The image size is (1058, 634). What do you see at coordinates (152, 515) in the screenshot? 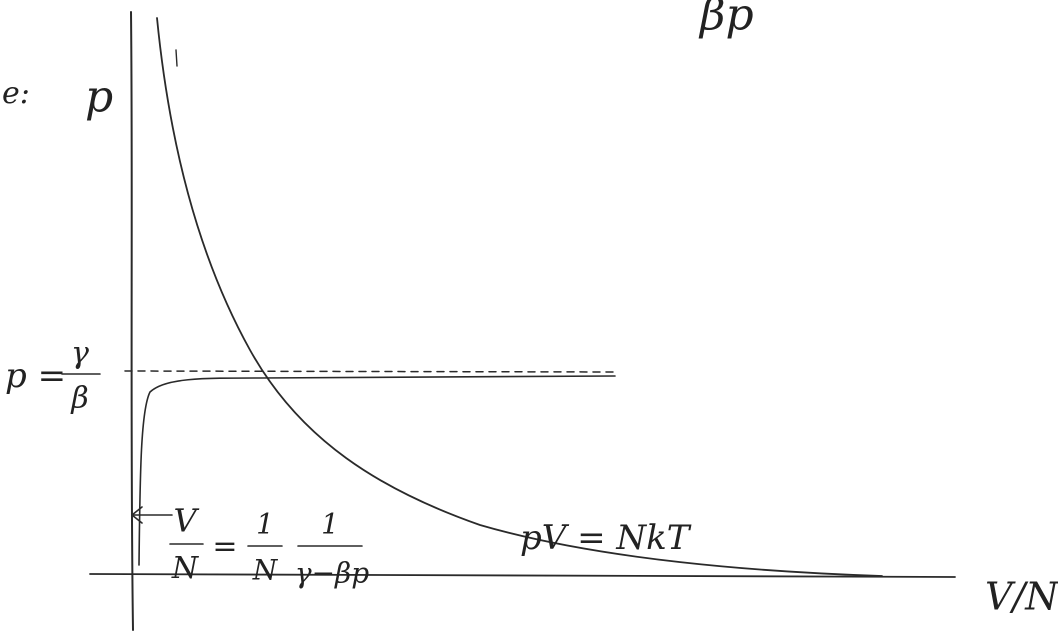
I see `arrow` at bounding box center [152, 515].